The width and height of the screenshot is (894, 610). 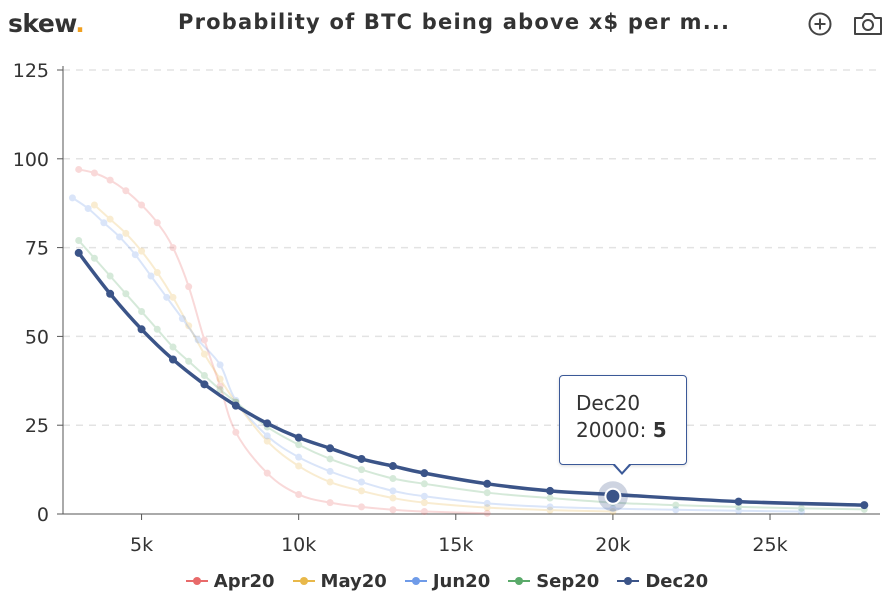 I want to click on legend-item-jun20: Jun20, so click(x=447, y=581).